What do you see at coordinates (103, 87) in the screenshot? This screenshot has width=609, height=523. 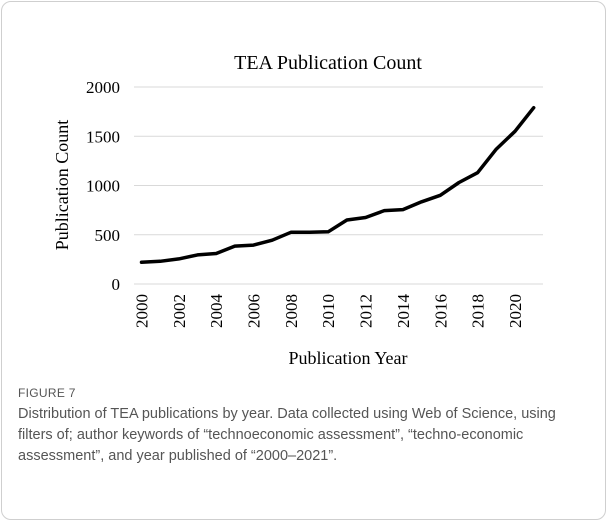 I see `y-tick-label: 2000` at bounding box center [103, 87].